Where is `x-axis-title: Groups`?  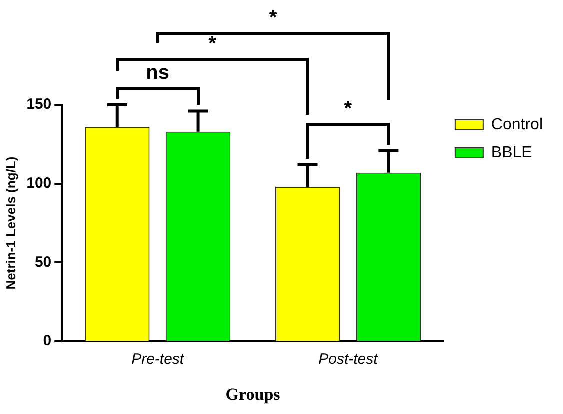
x-axis-title: Groups is located at coordinates (253, 394).